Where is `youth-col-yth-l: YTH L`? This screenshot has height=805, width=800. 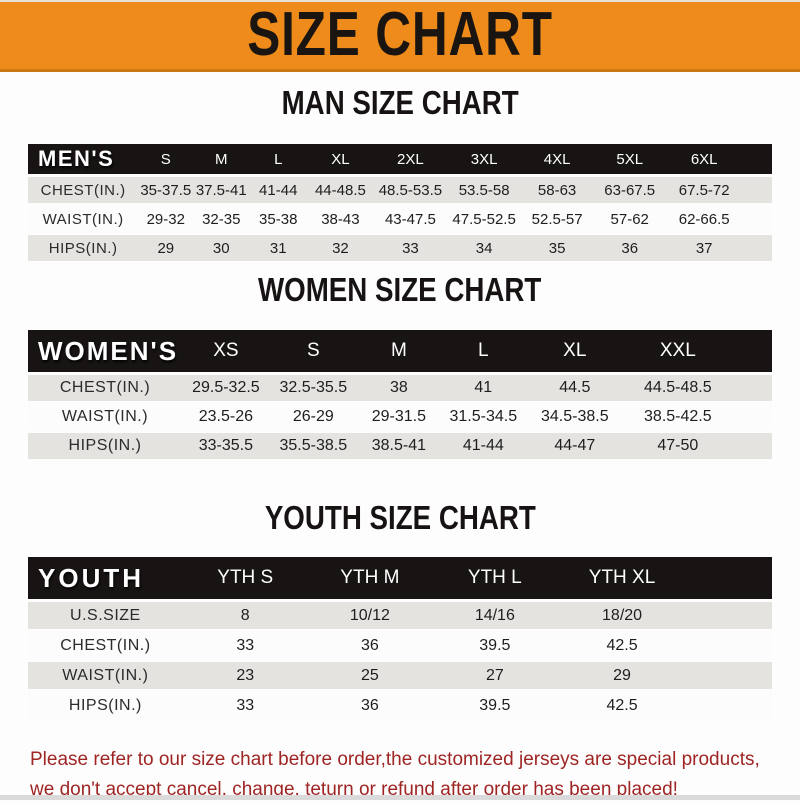
youth-col-yth-l: YTH L is located at coordinates (494, 579).